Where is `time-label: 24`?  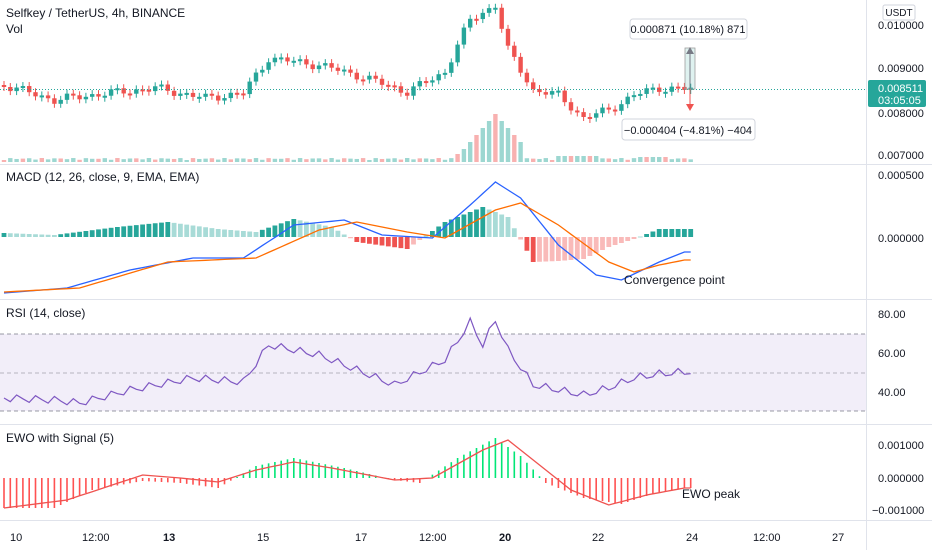
time-label: 24 is located at coordinates (692, 538).